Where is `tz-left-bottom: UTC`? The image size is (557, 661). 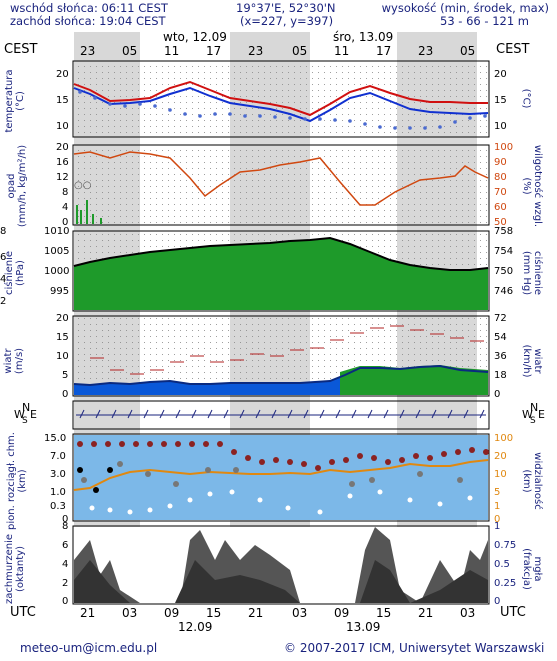 tz-left-bottom: UTC is located at coordinates (23, 612).